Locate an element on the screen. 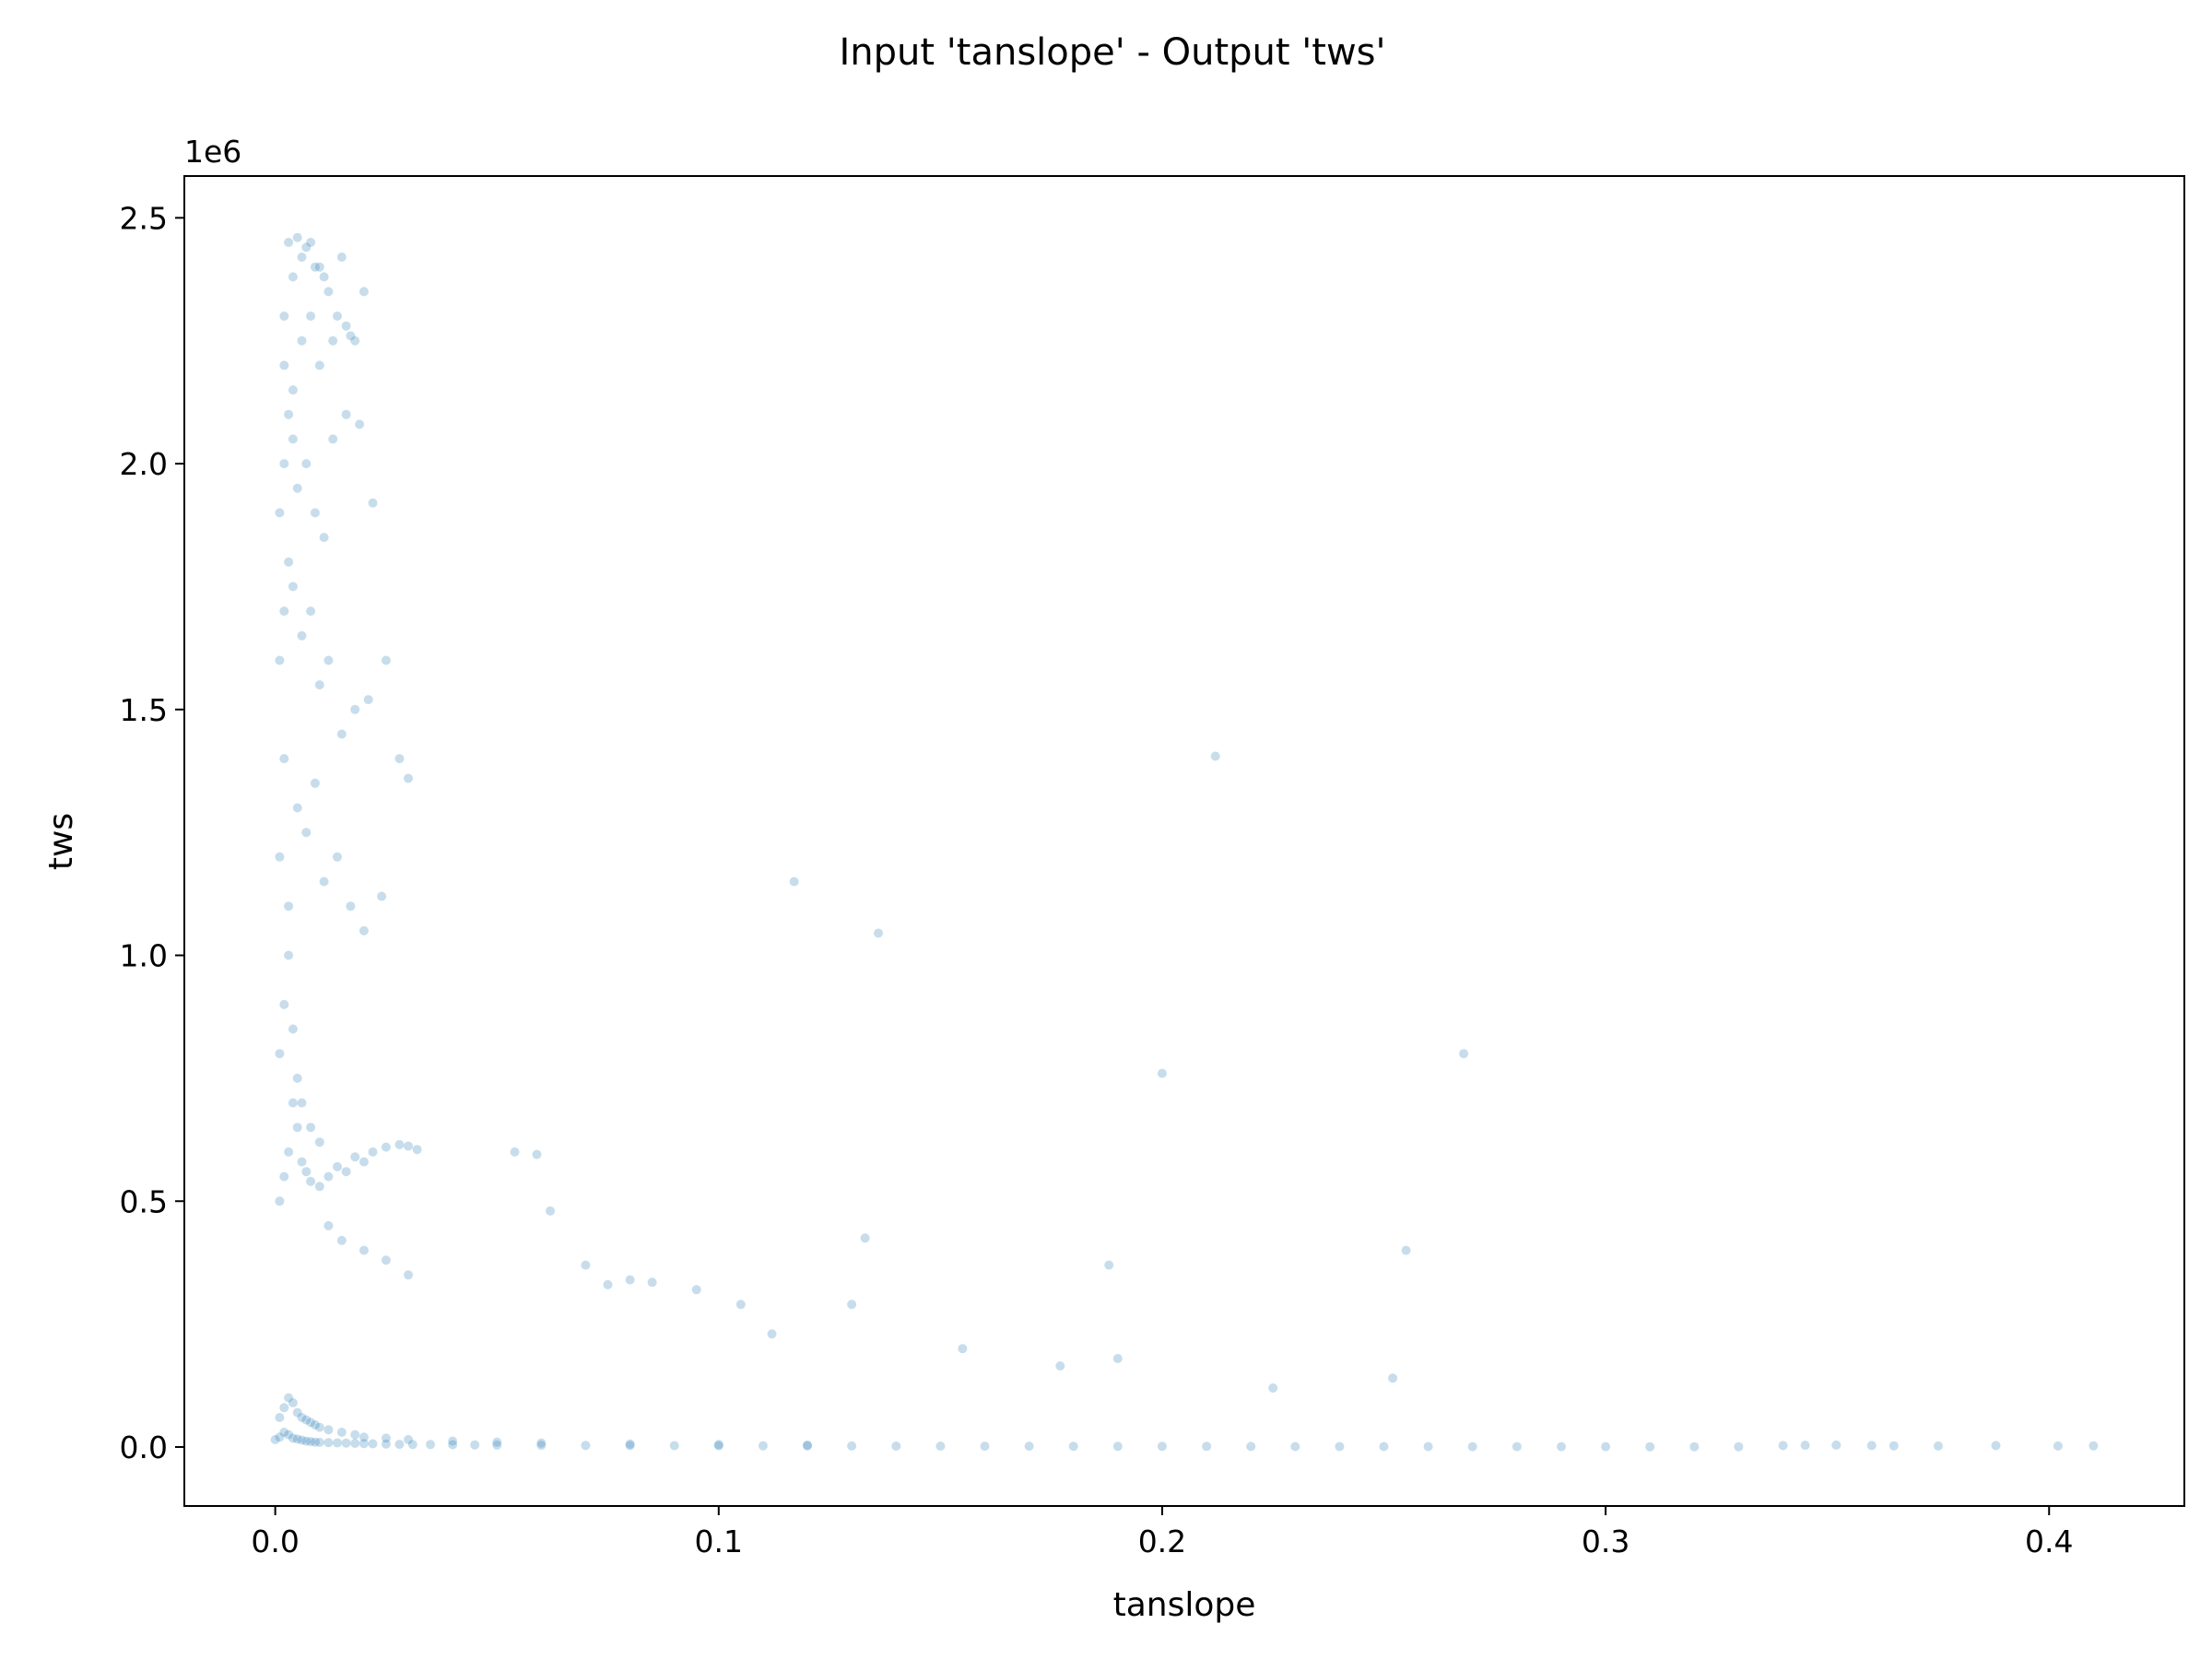  y-axis: 0.0 0.5 1.0 1.5 2.0 2.5 is located at coordinates (152, 832).